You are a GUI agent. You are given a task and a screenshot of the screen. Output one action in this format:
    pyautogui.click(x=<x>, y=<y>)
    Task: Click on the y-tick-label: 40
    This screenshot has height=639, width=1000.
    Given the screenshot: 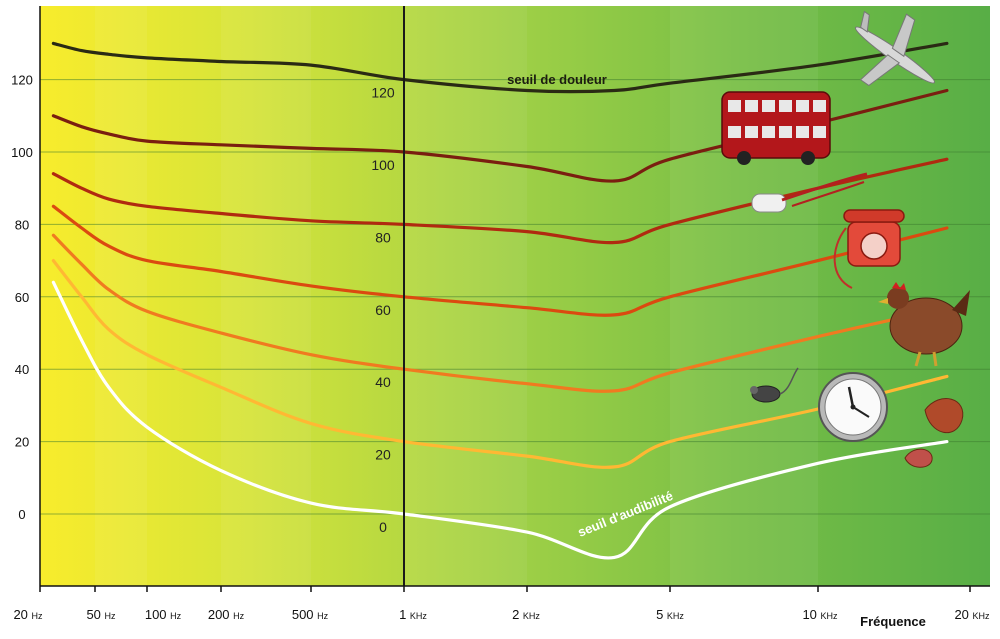 What is the action you would take?
    pyautogui.click(x=22, y=369)
    